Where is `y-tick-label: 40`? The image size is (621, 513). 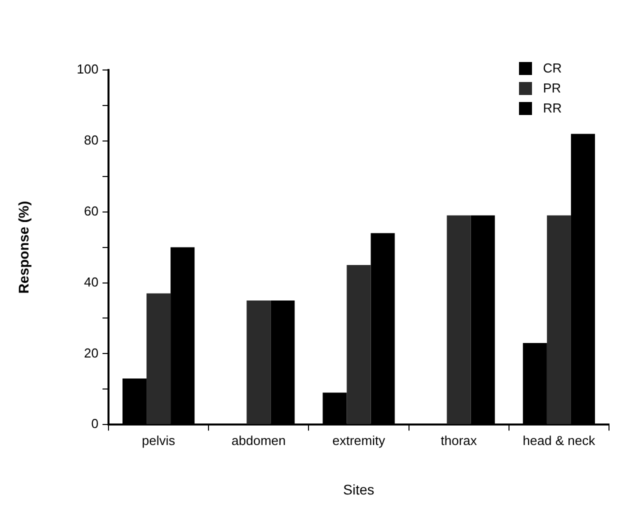 y-tick-label: 40 is located at coordinates (91, 282).